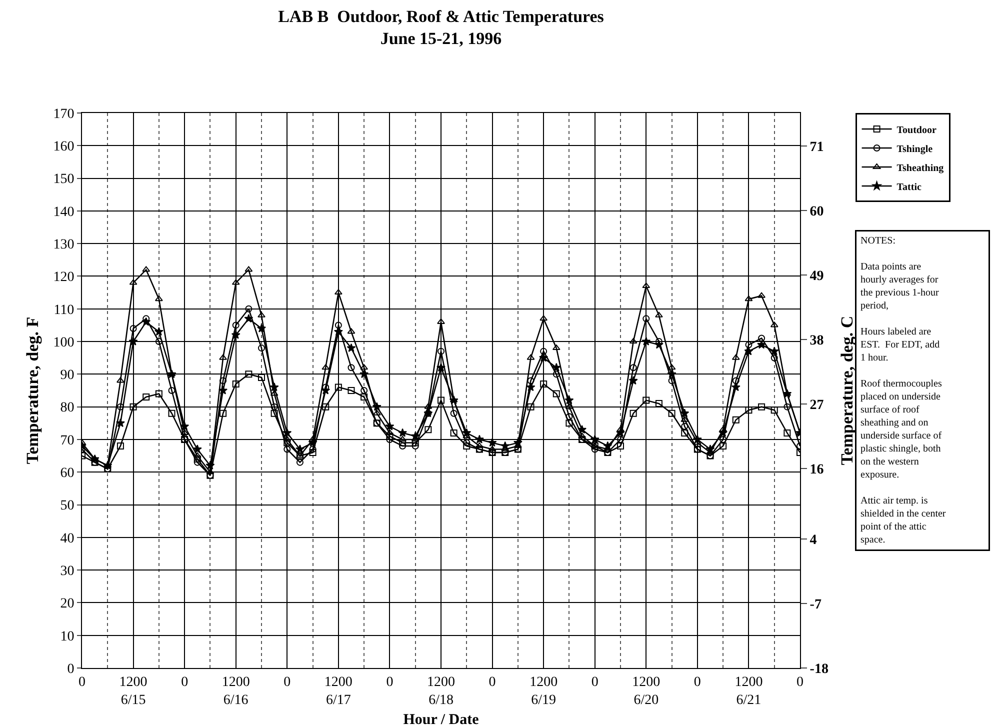 This screenshot has height=728, width=996. What do you see at coordinates (817, 340) in the screenshot?
I see `y2-tick-label: 38` at bounding box center [817, 340].